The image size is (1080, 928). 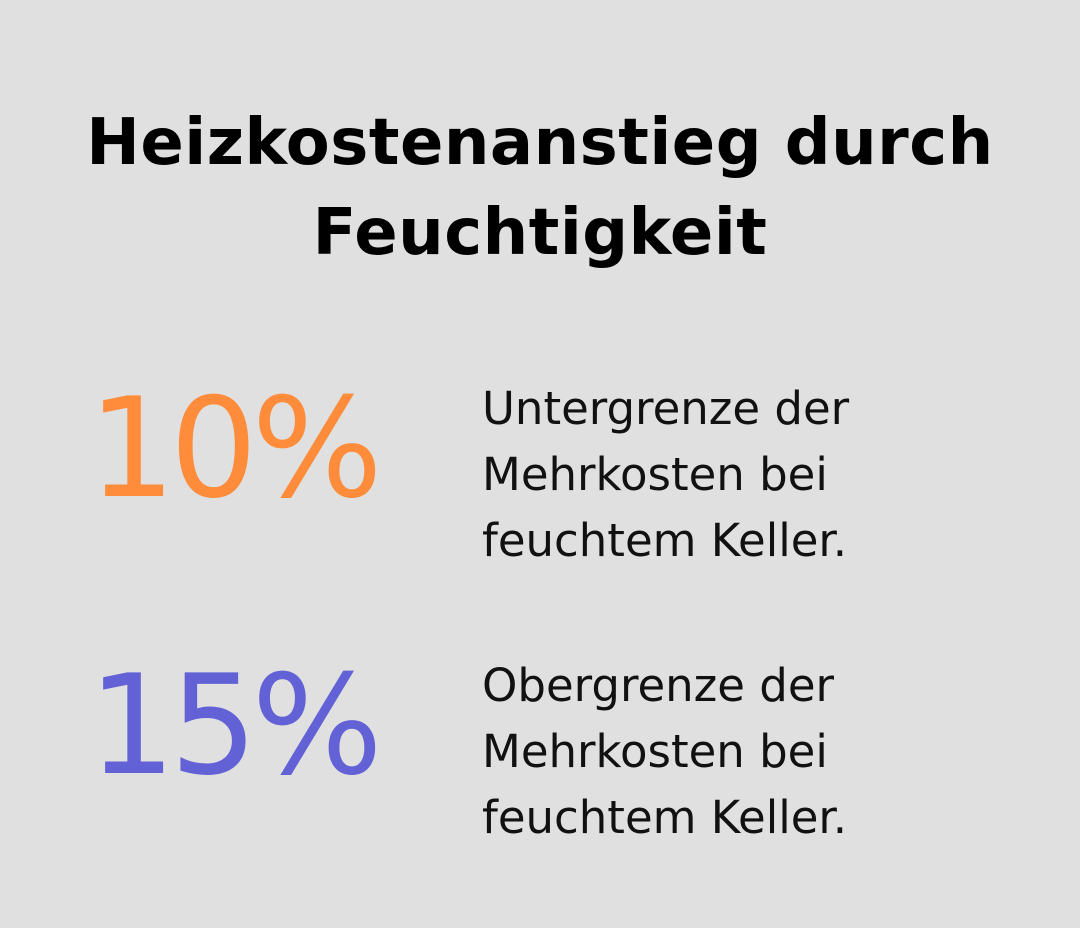 I want to click on stat-description-line: Obergrenze der, so click(x=658, y=685).